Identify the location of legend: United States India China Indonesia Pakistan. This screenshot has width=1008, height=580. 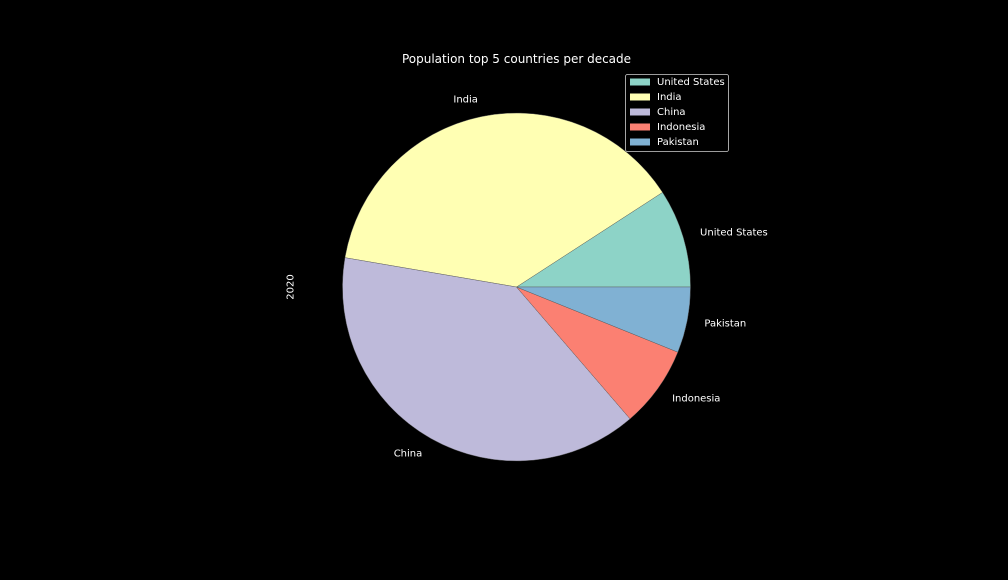
(677, 113).